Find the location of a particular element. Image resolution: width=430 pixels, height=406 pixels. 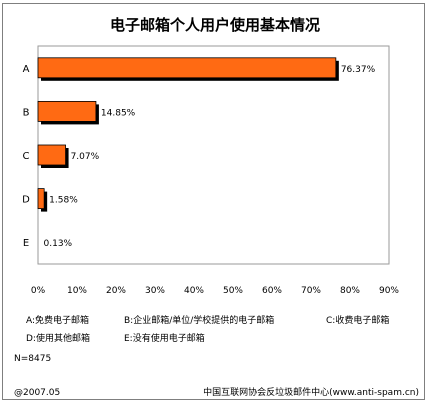

value-label-a: 76.37% is located at coordinates (358, 70).